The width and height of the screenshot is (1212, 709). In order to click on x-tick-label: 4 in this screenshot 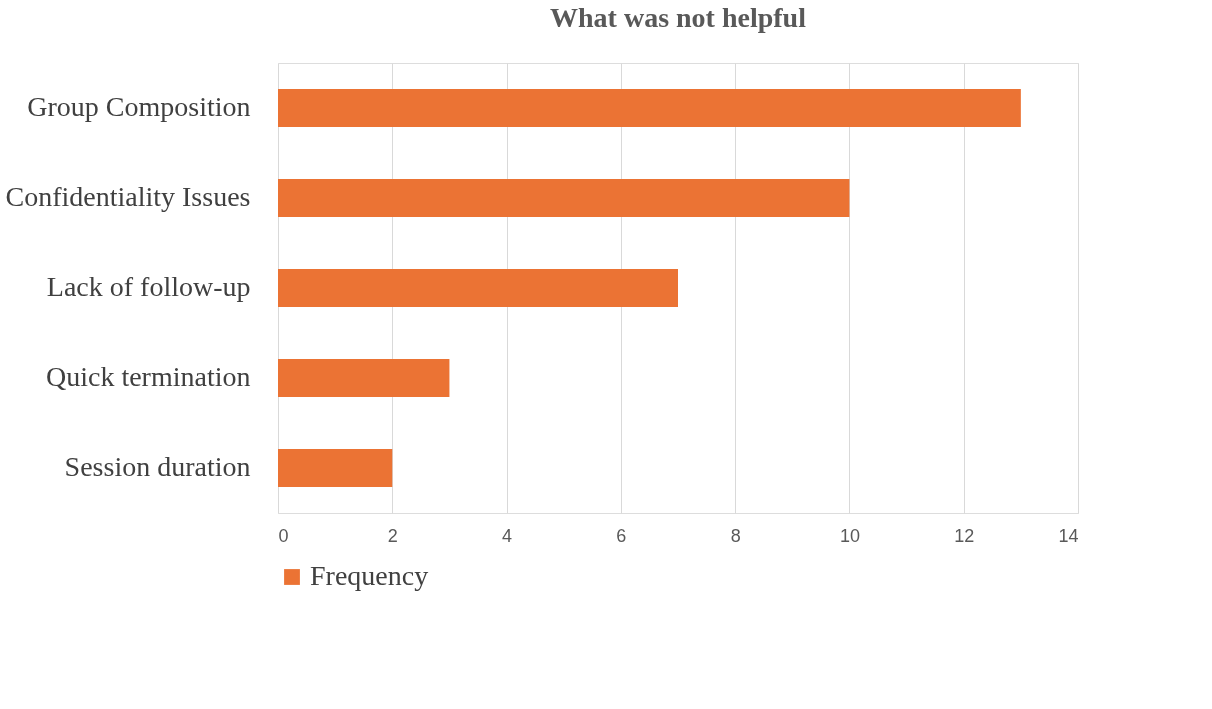, I will do `click(507, 535)`.